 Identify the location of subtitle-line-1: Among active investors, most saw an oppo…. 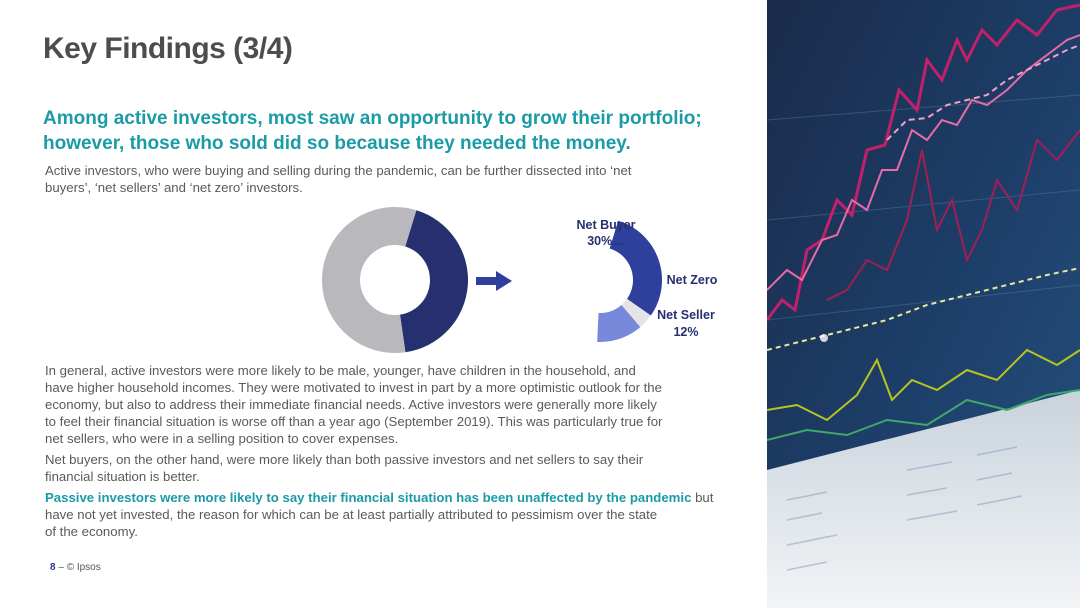
(372, 118).